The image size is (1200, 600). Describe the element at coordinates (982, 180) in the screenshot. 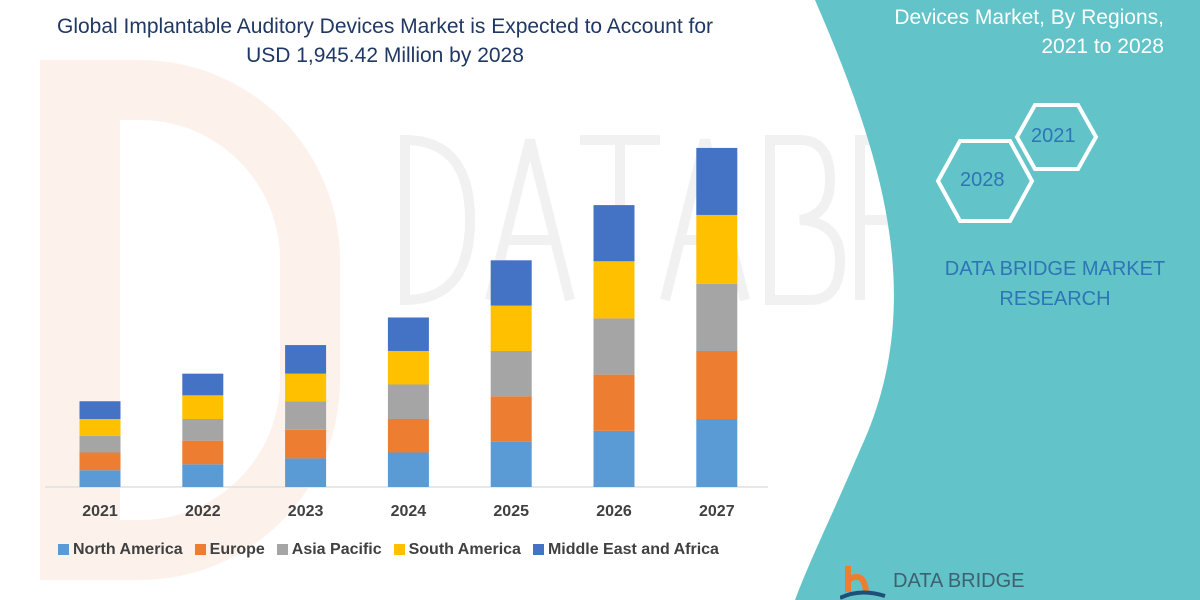

I see `hex-label-2028: 2028` at that location.